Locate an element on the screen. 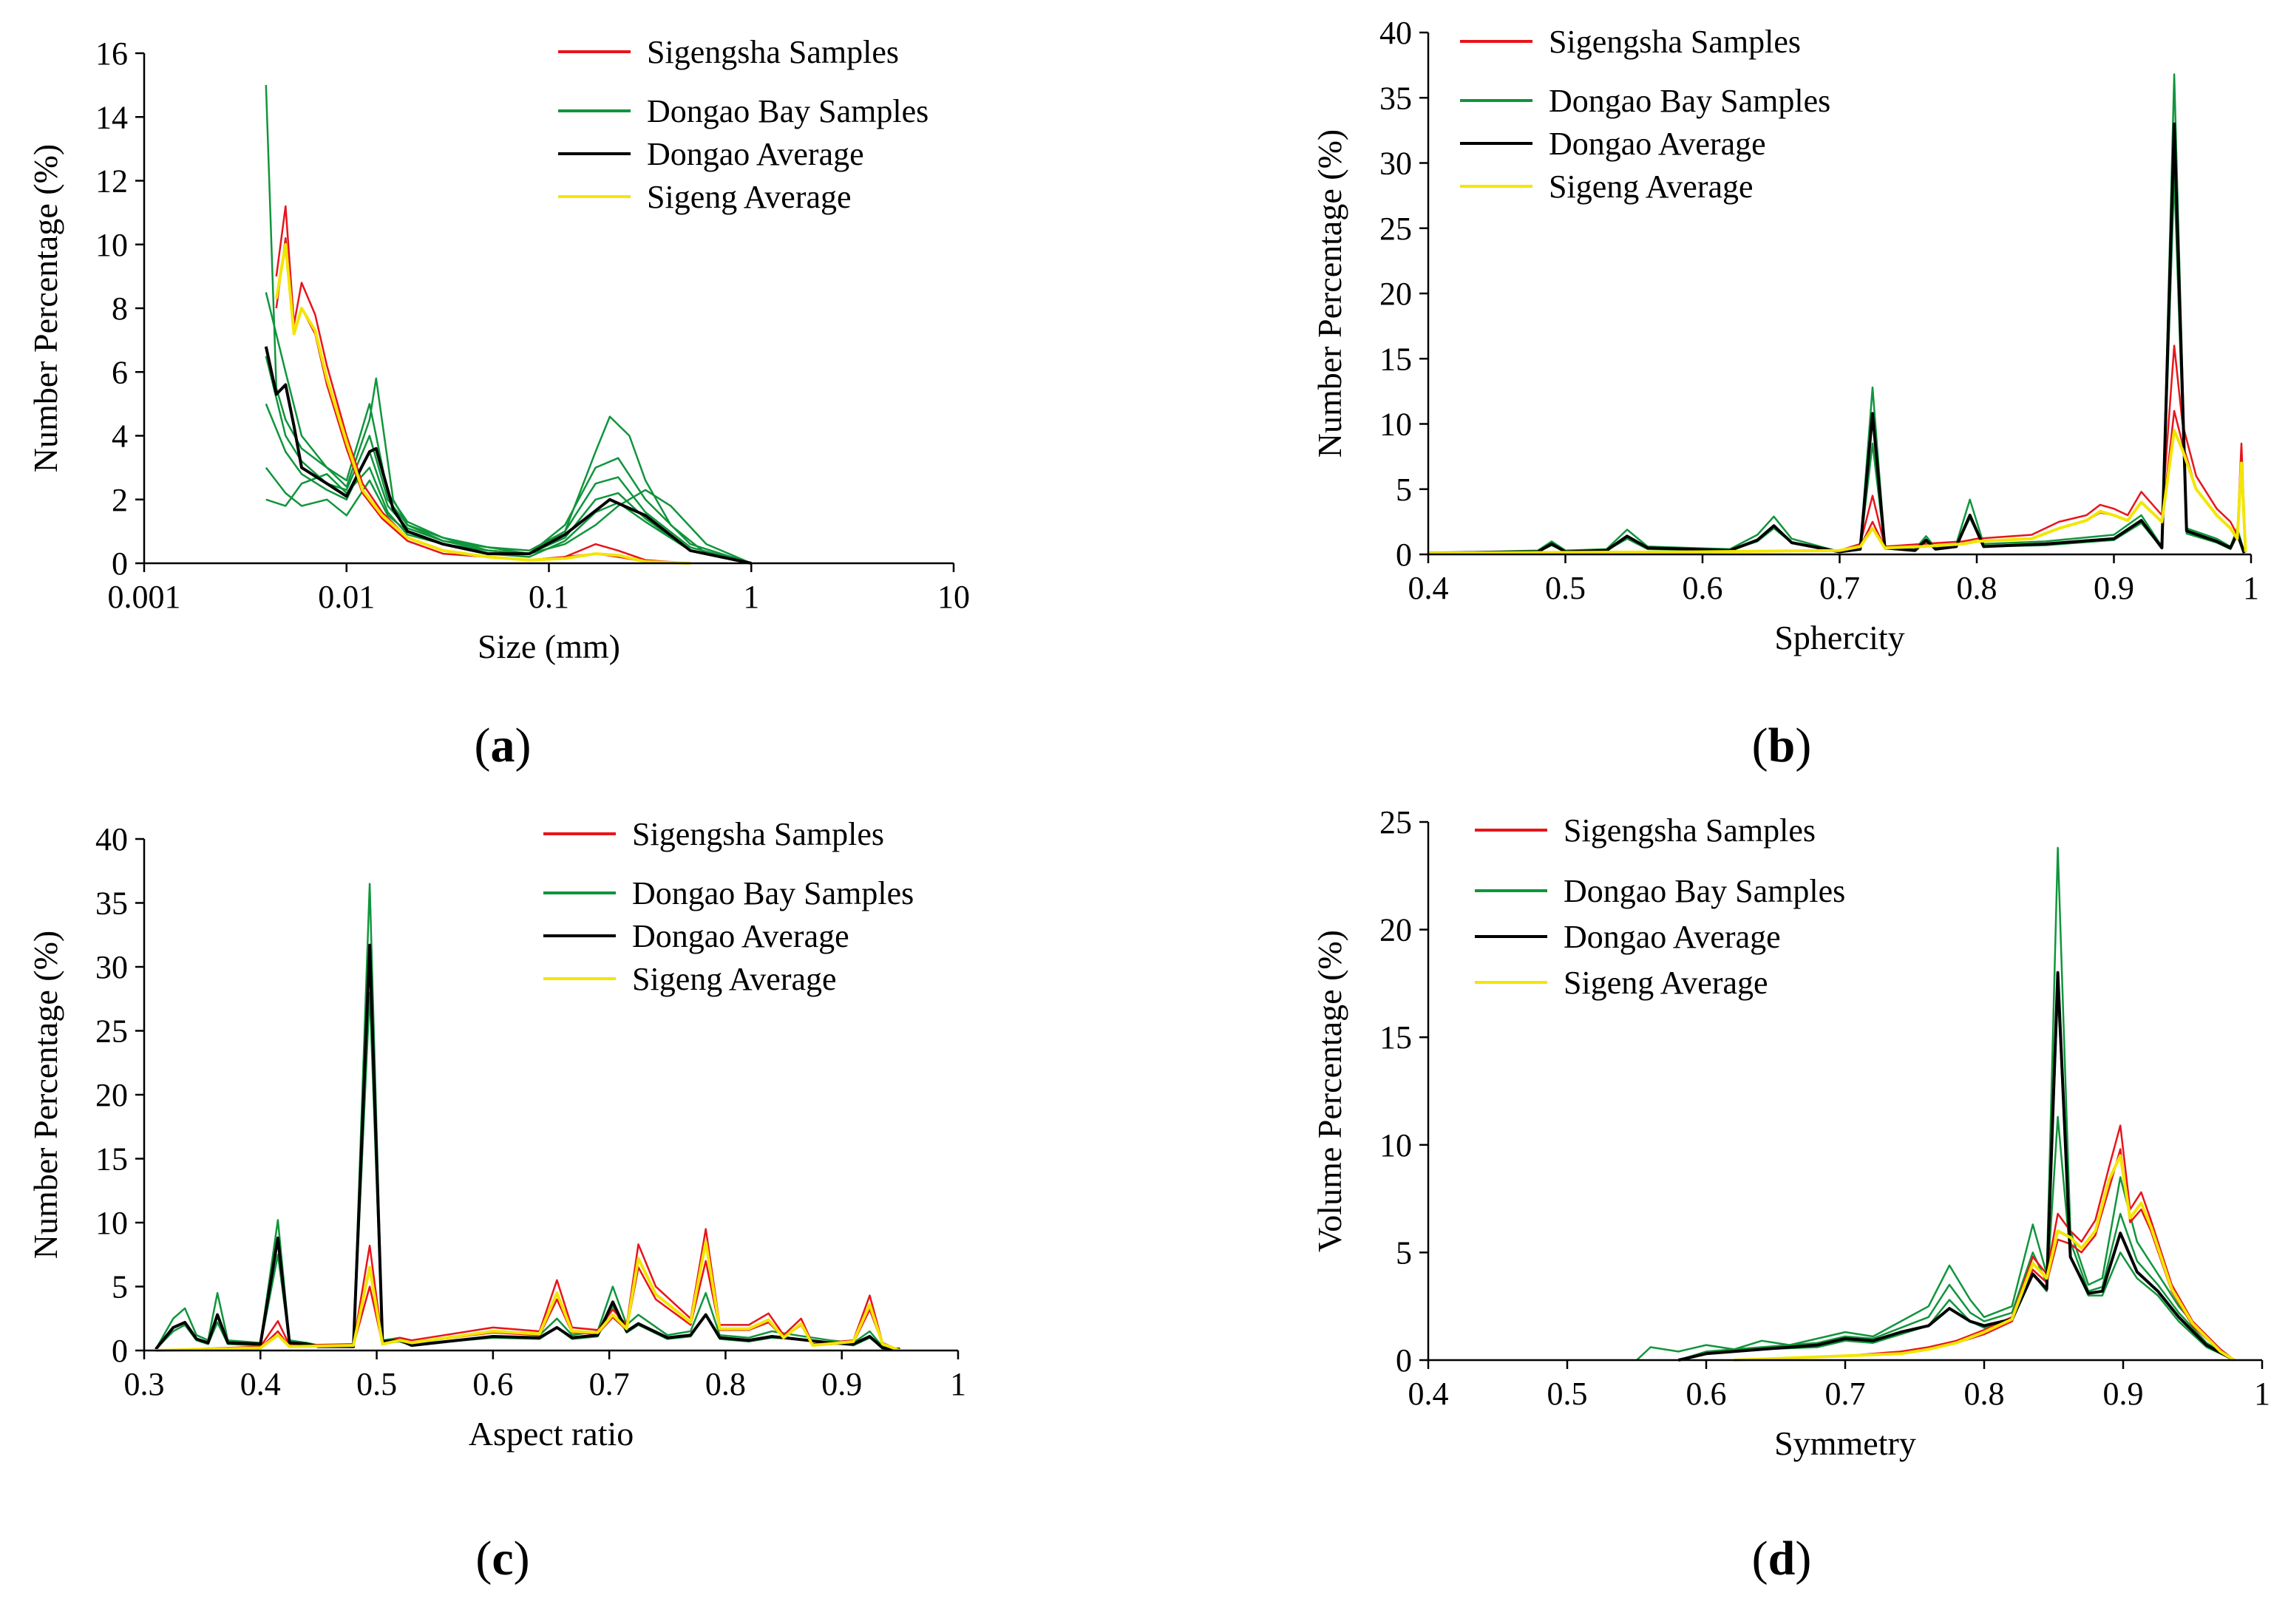 The width and height of the screenshot is (2288, 1624). y-tick-label: 12 is located at coordinates (111, 181).